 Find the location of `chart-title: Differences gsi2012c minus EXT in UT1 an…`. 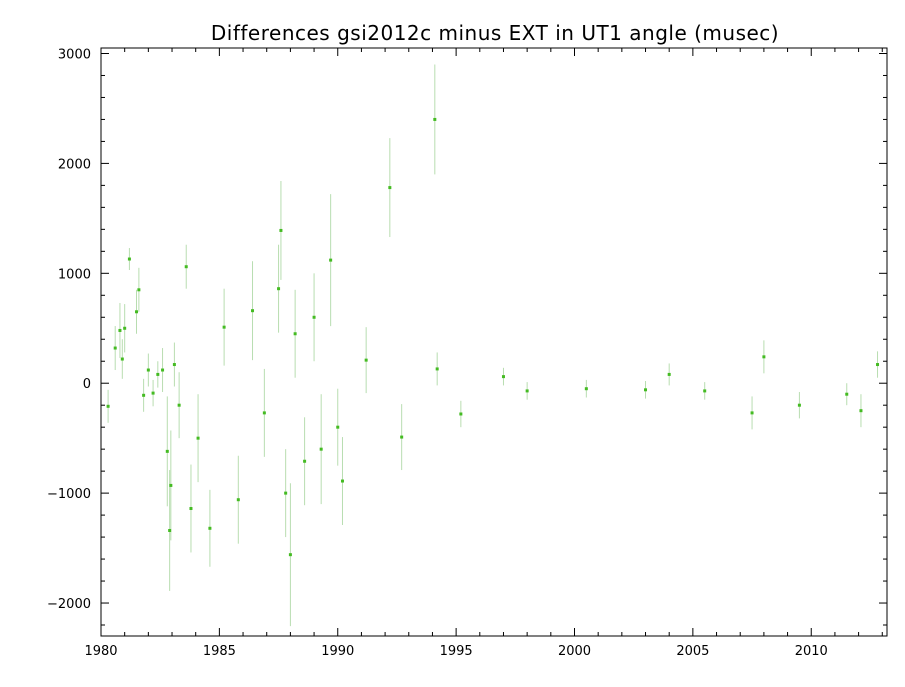

chart-title: Differences gsi2012c minus EXT in UT1 an… is located at coordinates (495, 33).